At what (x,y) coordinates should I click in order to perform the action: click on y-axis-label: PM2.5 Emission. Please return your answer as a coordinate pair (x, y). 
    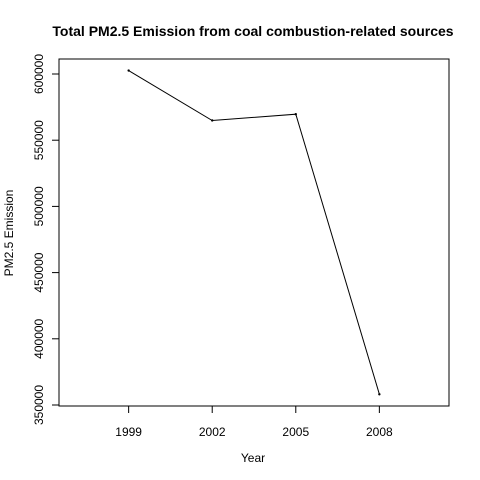
    Looking at the image, I should click on (9, 233).